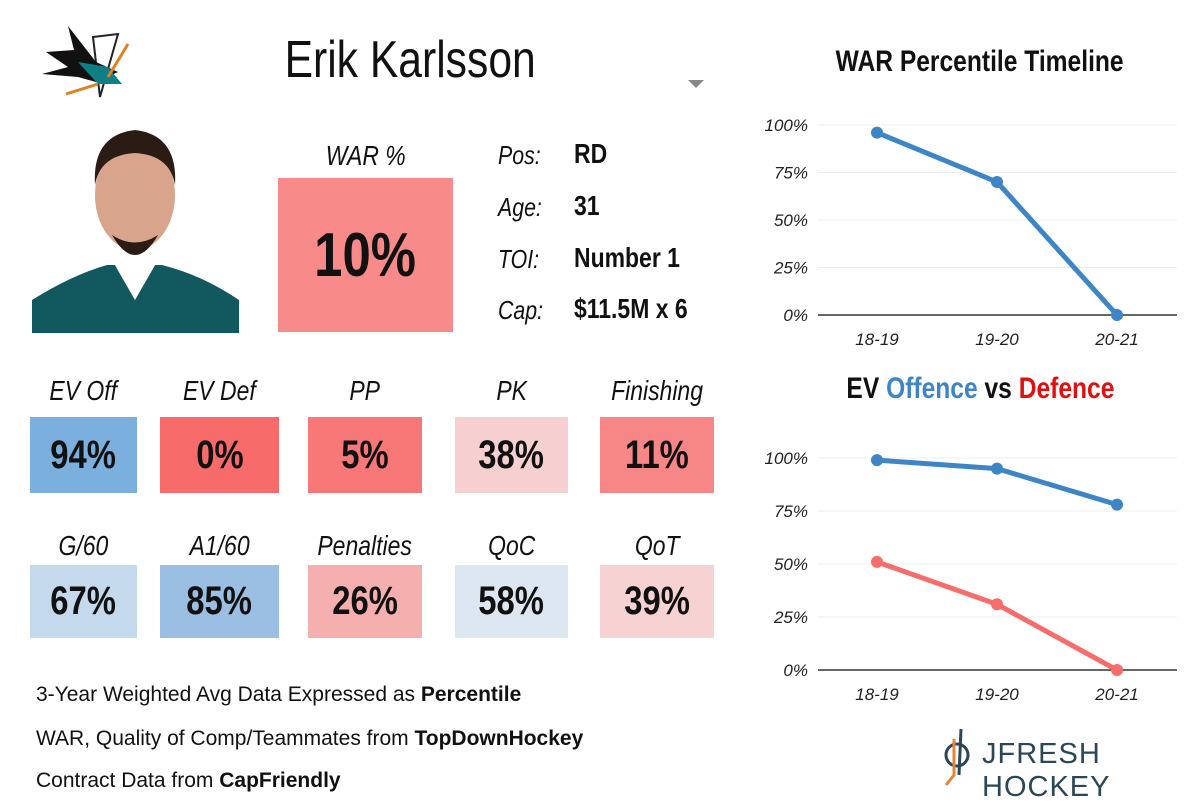  I want to click on ev-offence-defence-chart: 0% 25% 50% 75% 100% 18-19 19-20 20-21, so click(971, 576).